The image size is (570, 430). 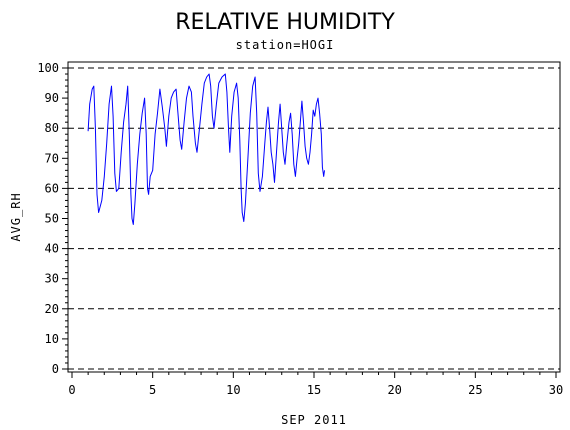 I want to click on y-tick-label: 70, so click(x=52, y=158).